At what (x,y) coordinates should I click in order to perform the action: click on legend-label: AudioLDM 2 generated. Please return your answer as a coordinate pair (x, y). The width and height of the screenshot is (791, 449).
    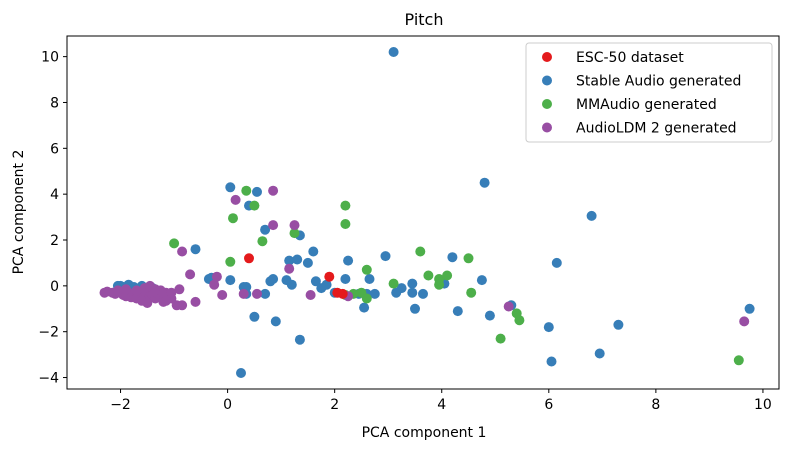
    Looking at the image, I should click on (656, 129).